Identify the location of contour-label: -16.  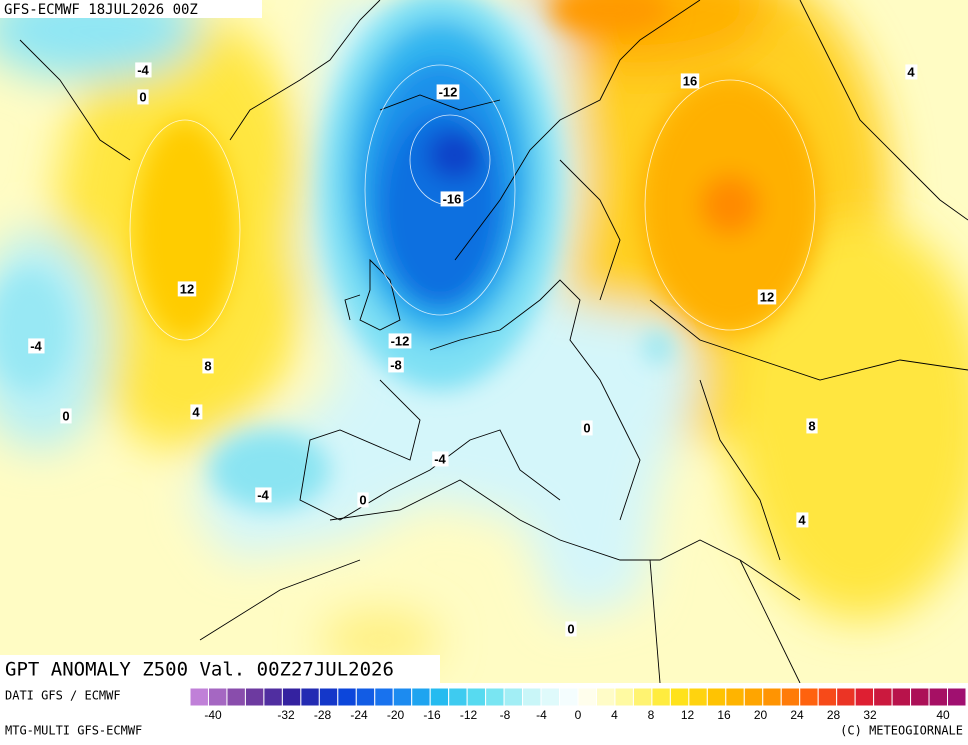
(452, 198).